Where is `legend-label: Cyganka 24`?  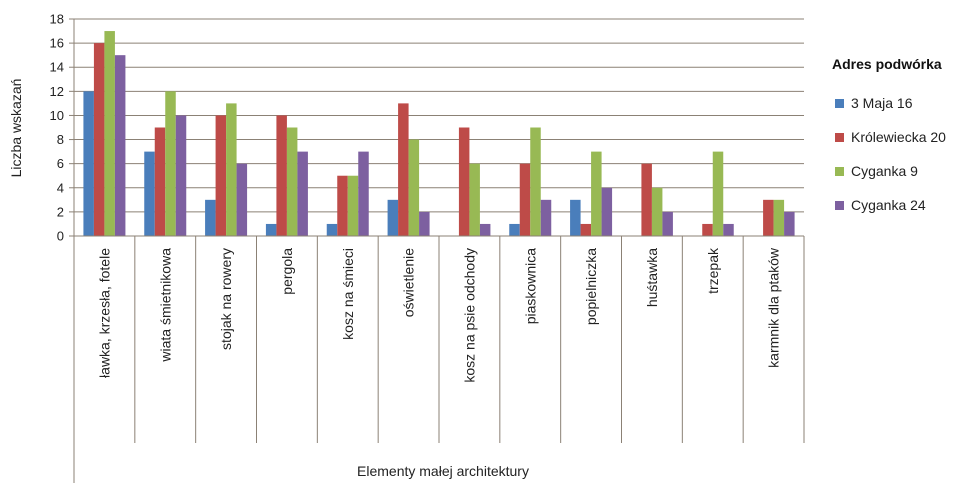 legend-label: Cyganka 24 is located at coordinates (888, 205).